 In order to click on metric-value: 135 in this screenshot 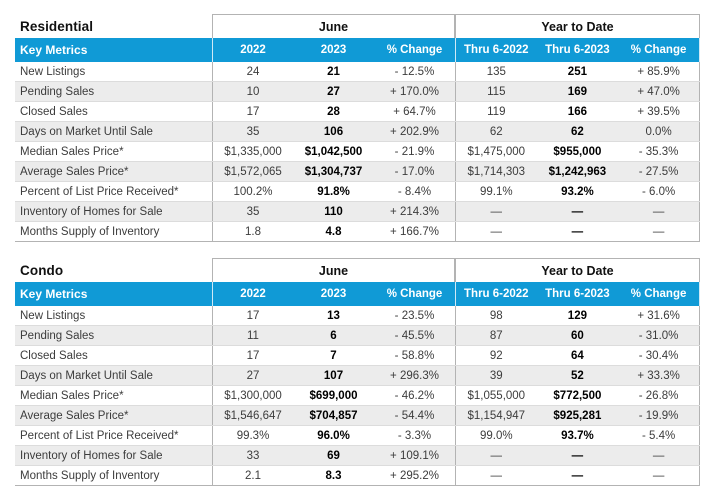, I will do `click(496, 71)`.